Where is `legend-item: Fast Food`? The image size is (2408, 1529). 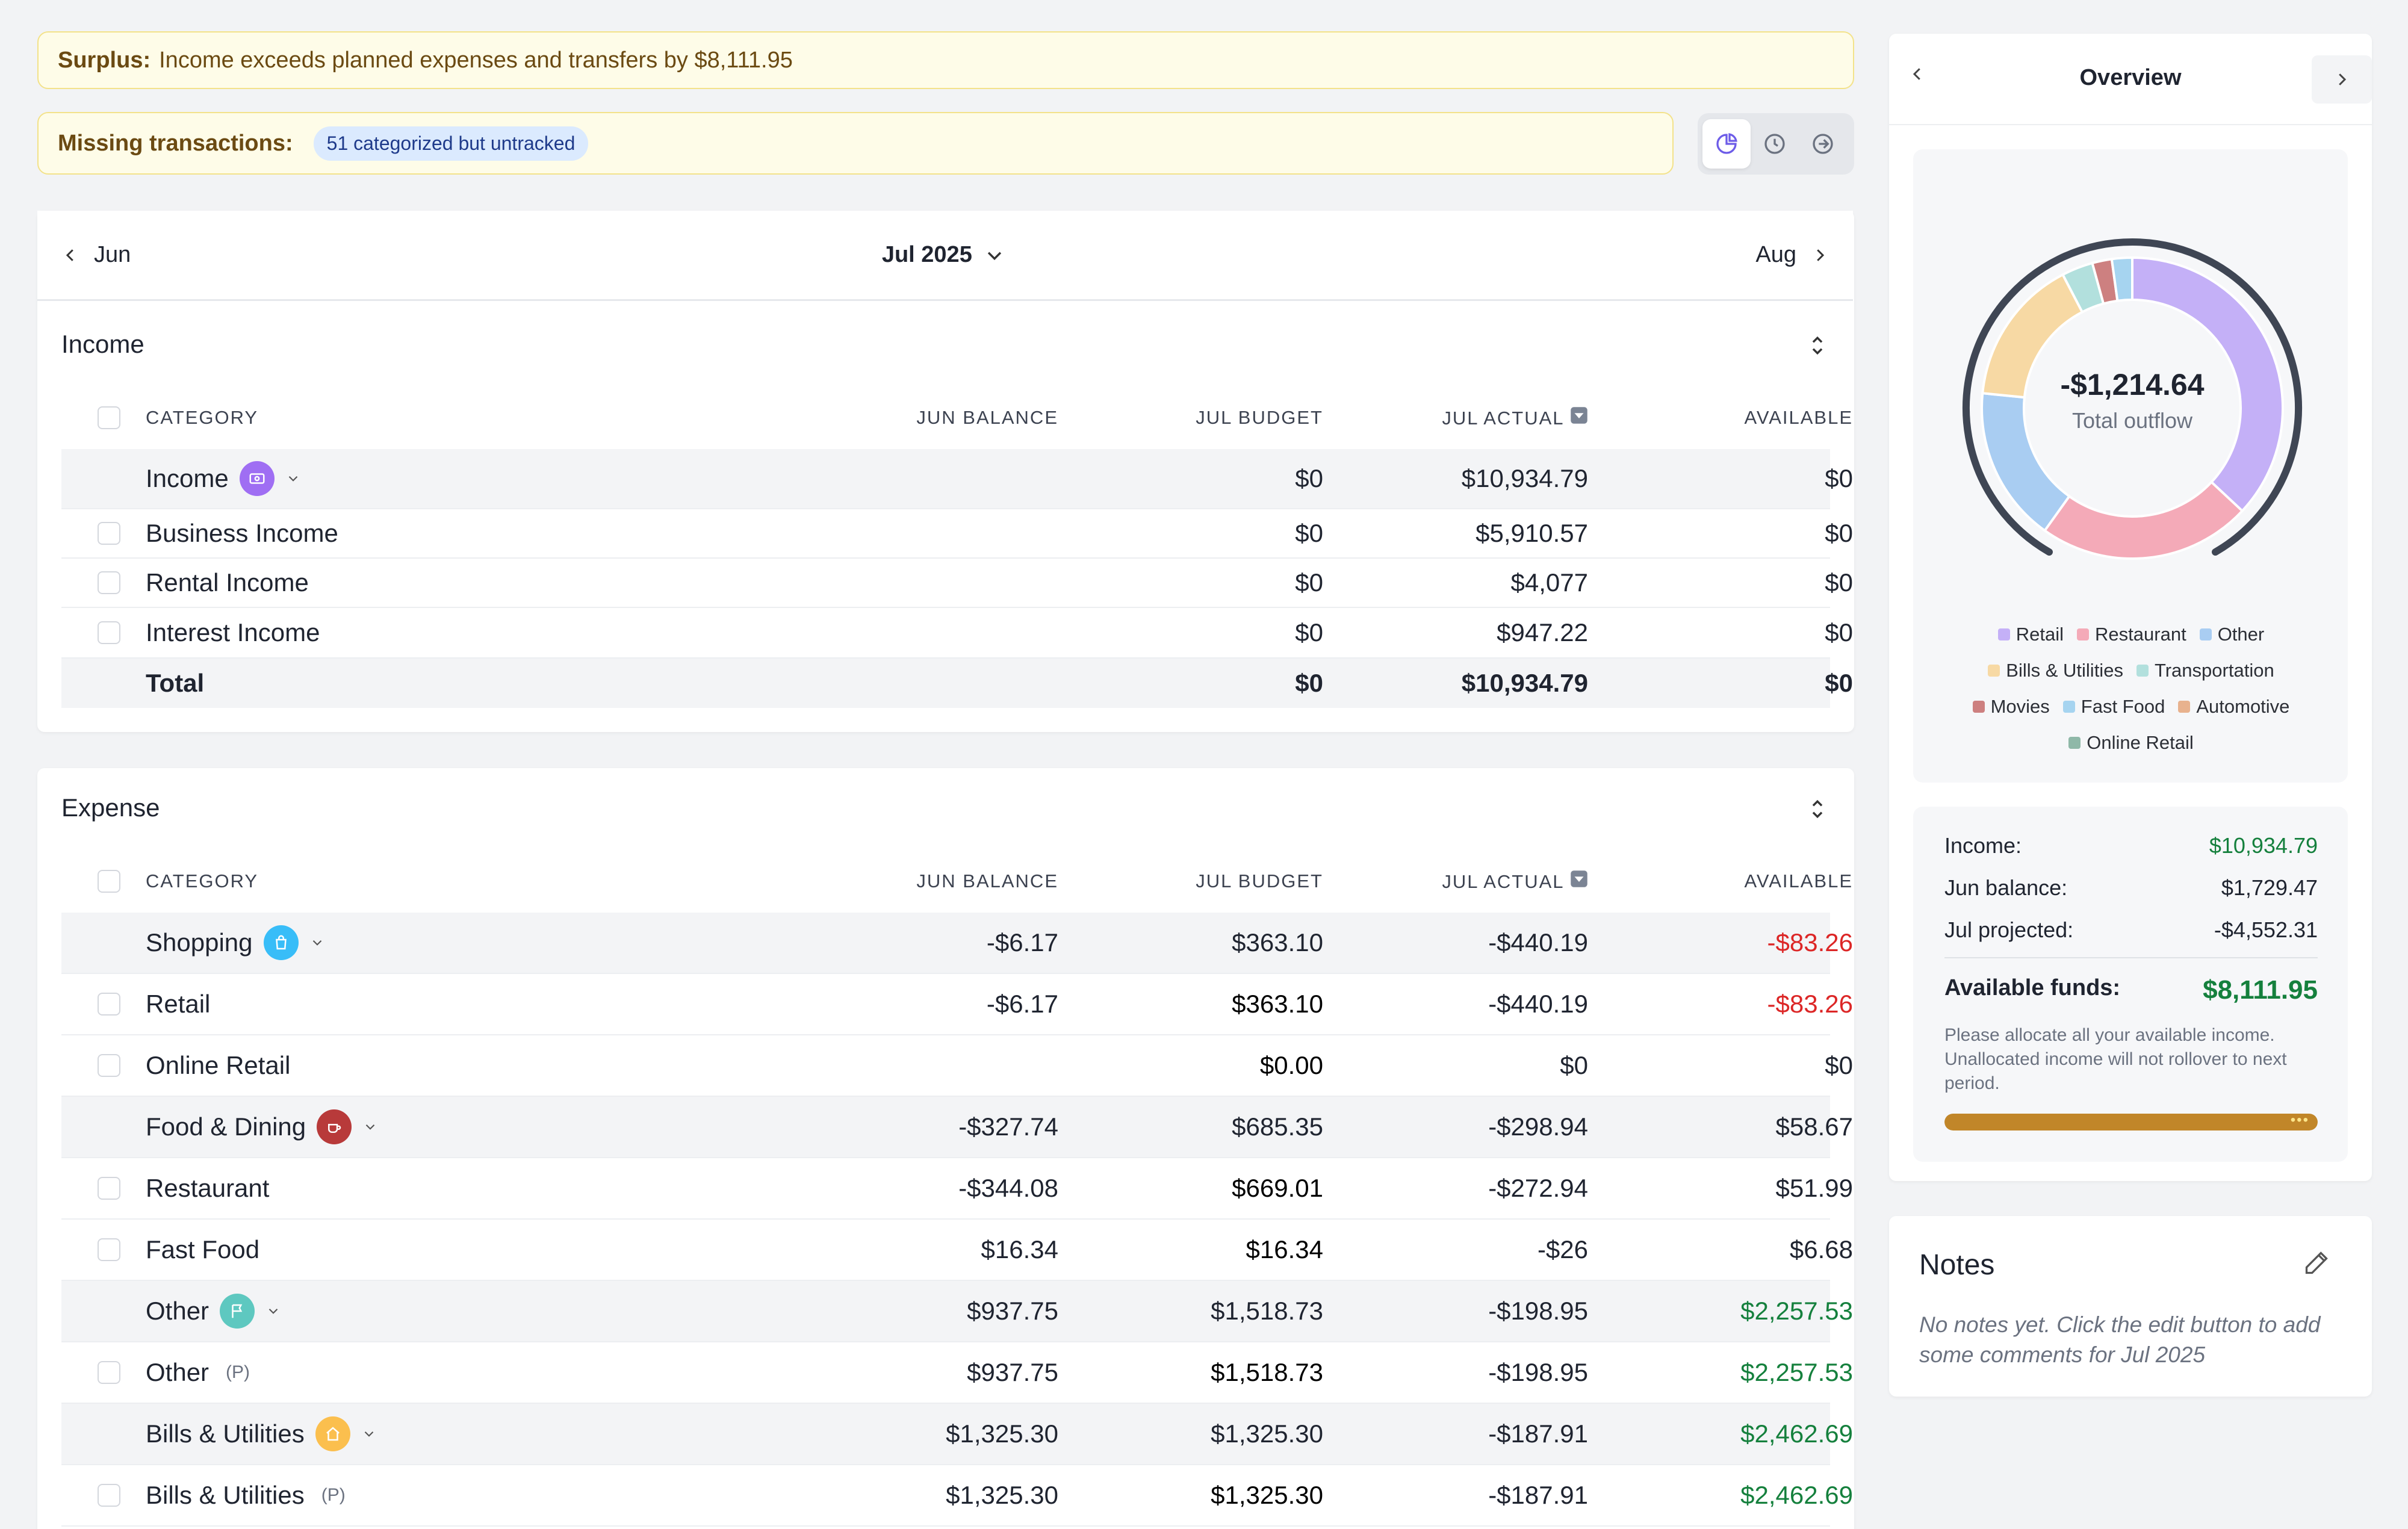
legend-item: Fast Food is located at coordinates (2113, 707).